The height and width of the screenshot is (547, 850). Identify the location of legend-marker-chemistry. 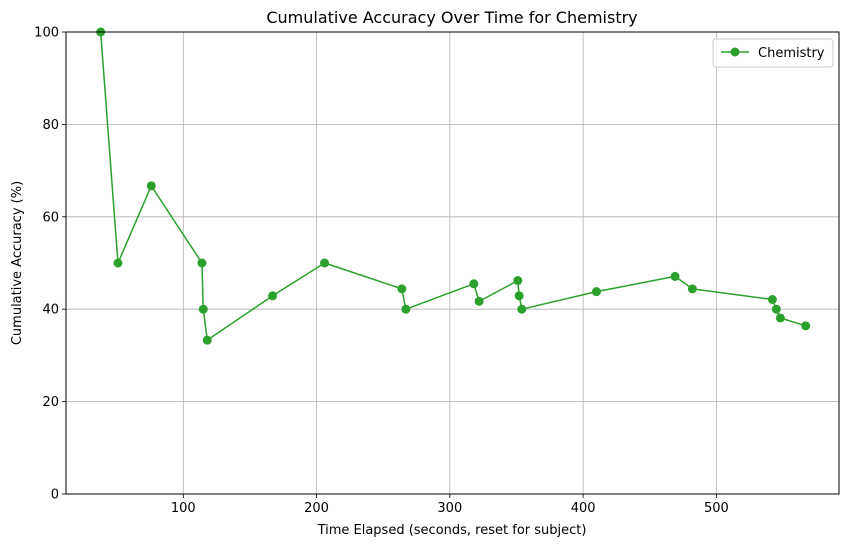
(735, 52).